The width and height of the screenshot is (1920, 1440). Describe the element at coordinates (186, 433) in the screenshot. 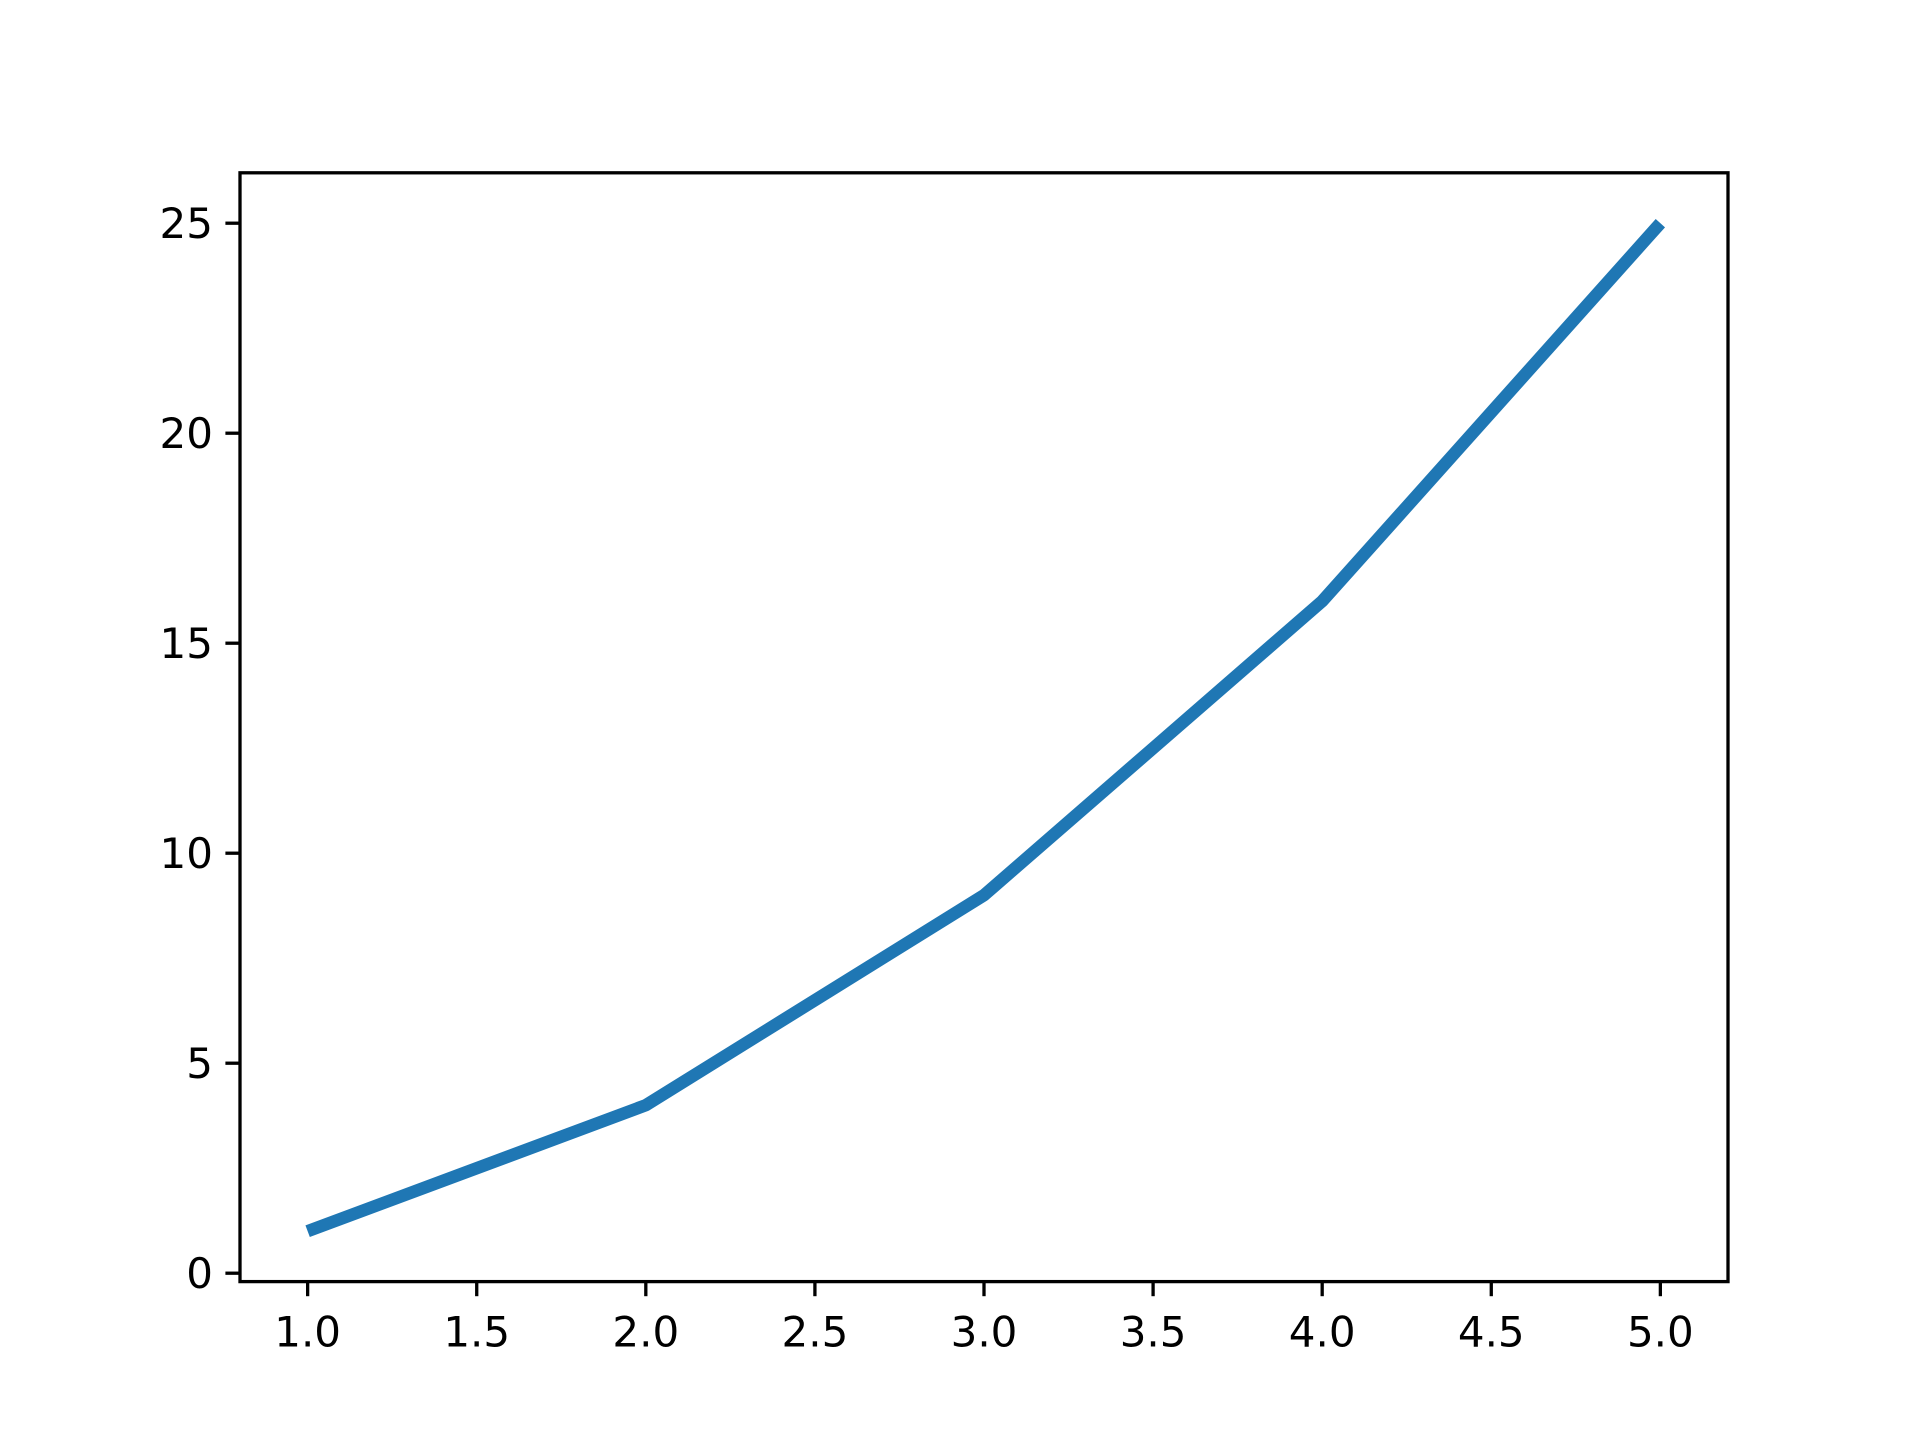

I see `y-tick-label: 20` at that location.